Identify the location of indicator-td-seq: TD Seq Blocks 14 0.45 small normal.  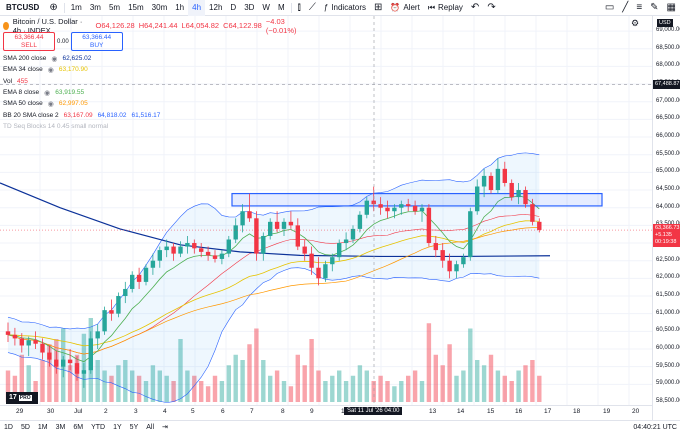
(153, 126).